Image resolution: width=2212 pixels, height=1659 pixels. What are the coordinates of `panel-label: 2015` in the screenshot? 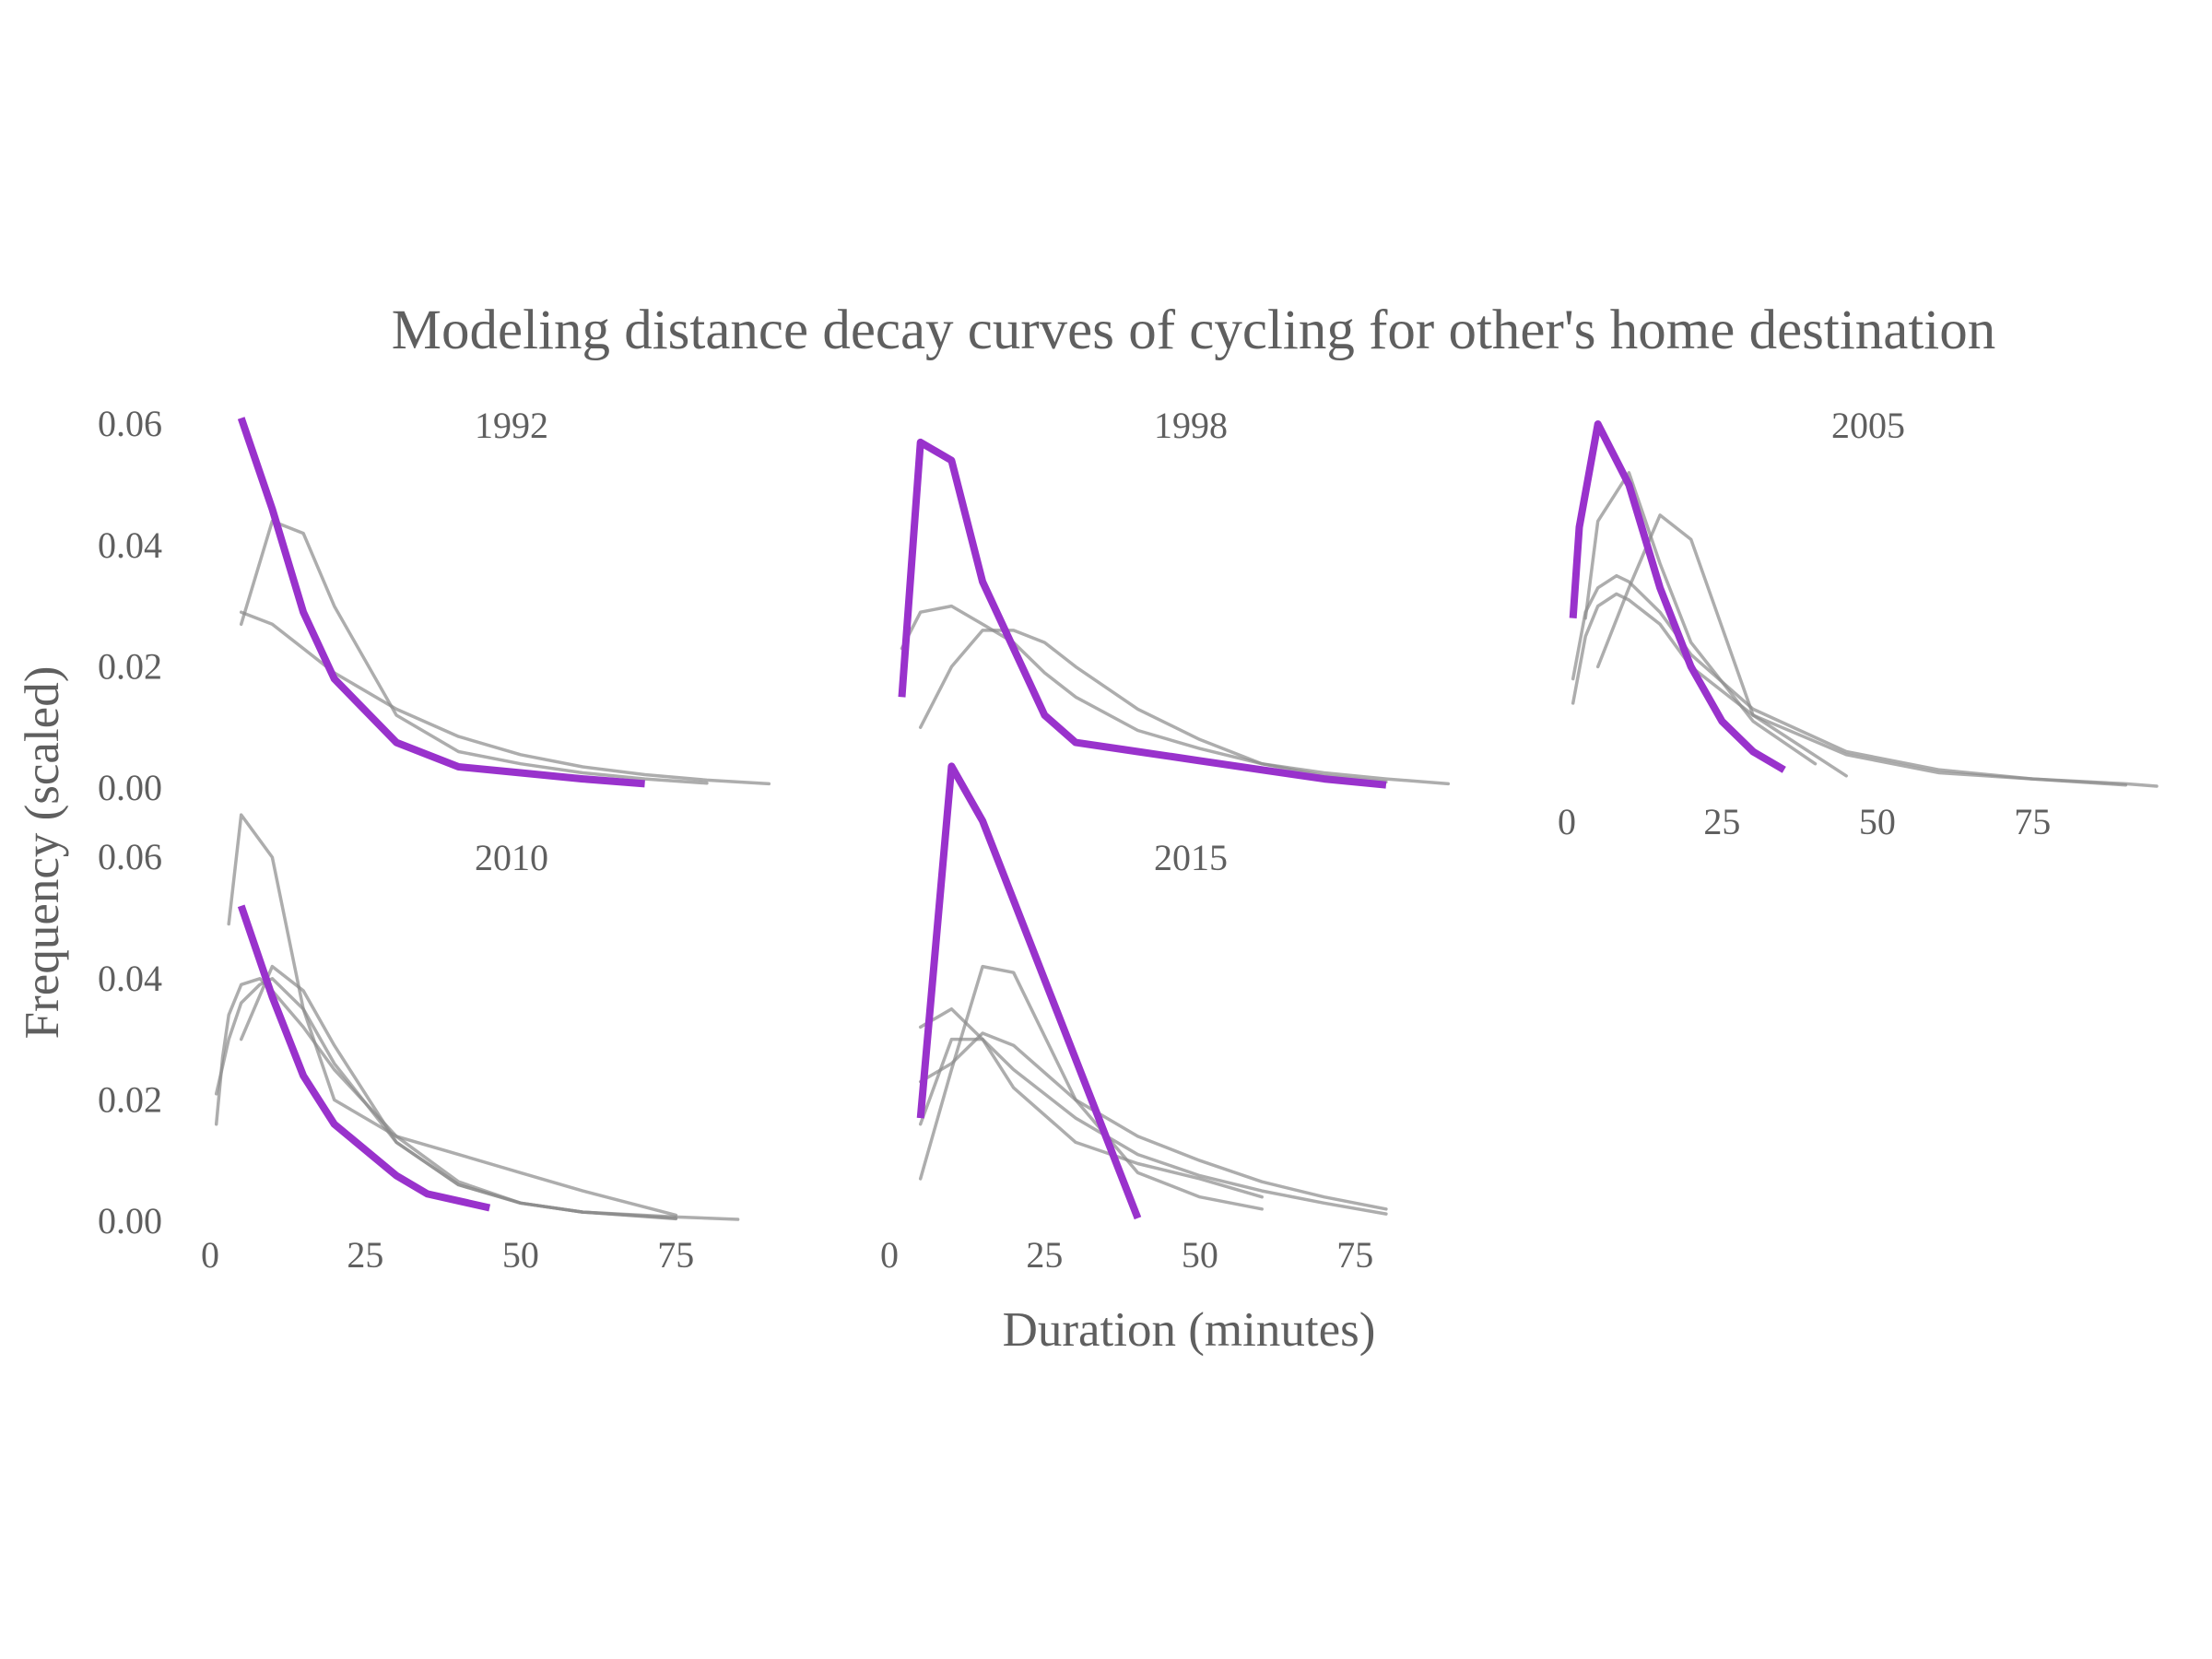 It's located at (1191, 857).